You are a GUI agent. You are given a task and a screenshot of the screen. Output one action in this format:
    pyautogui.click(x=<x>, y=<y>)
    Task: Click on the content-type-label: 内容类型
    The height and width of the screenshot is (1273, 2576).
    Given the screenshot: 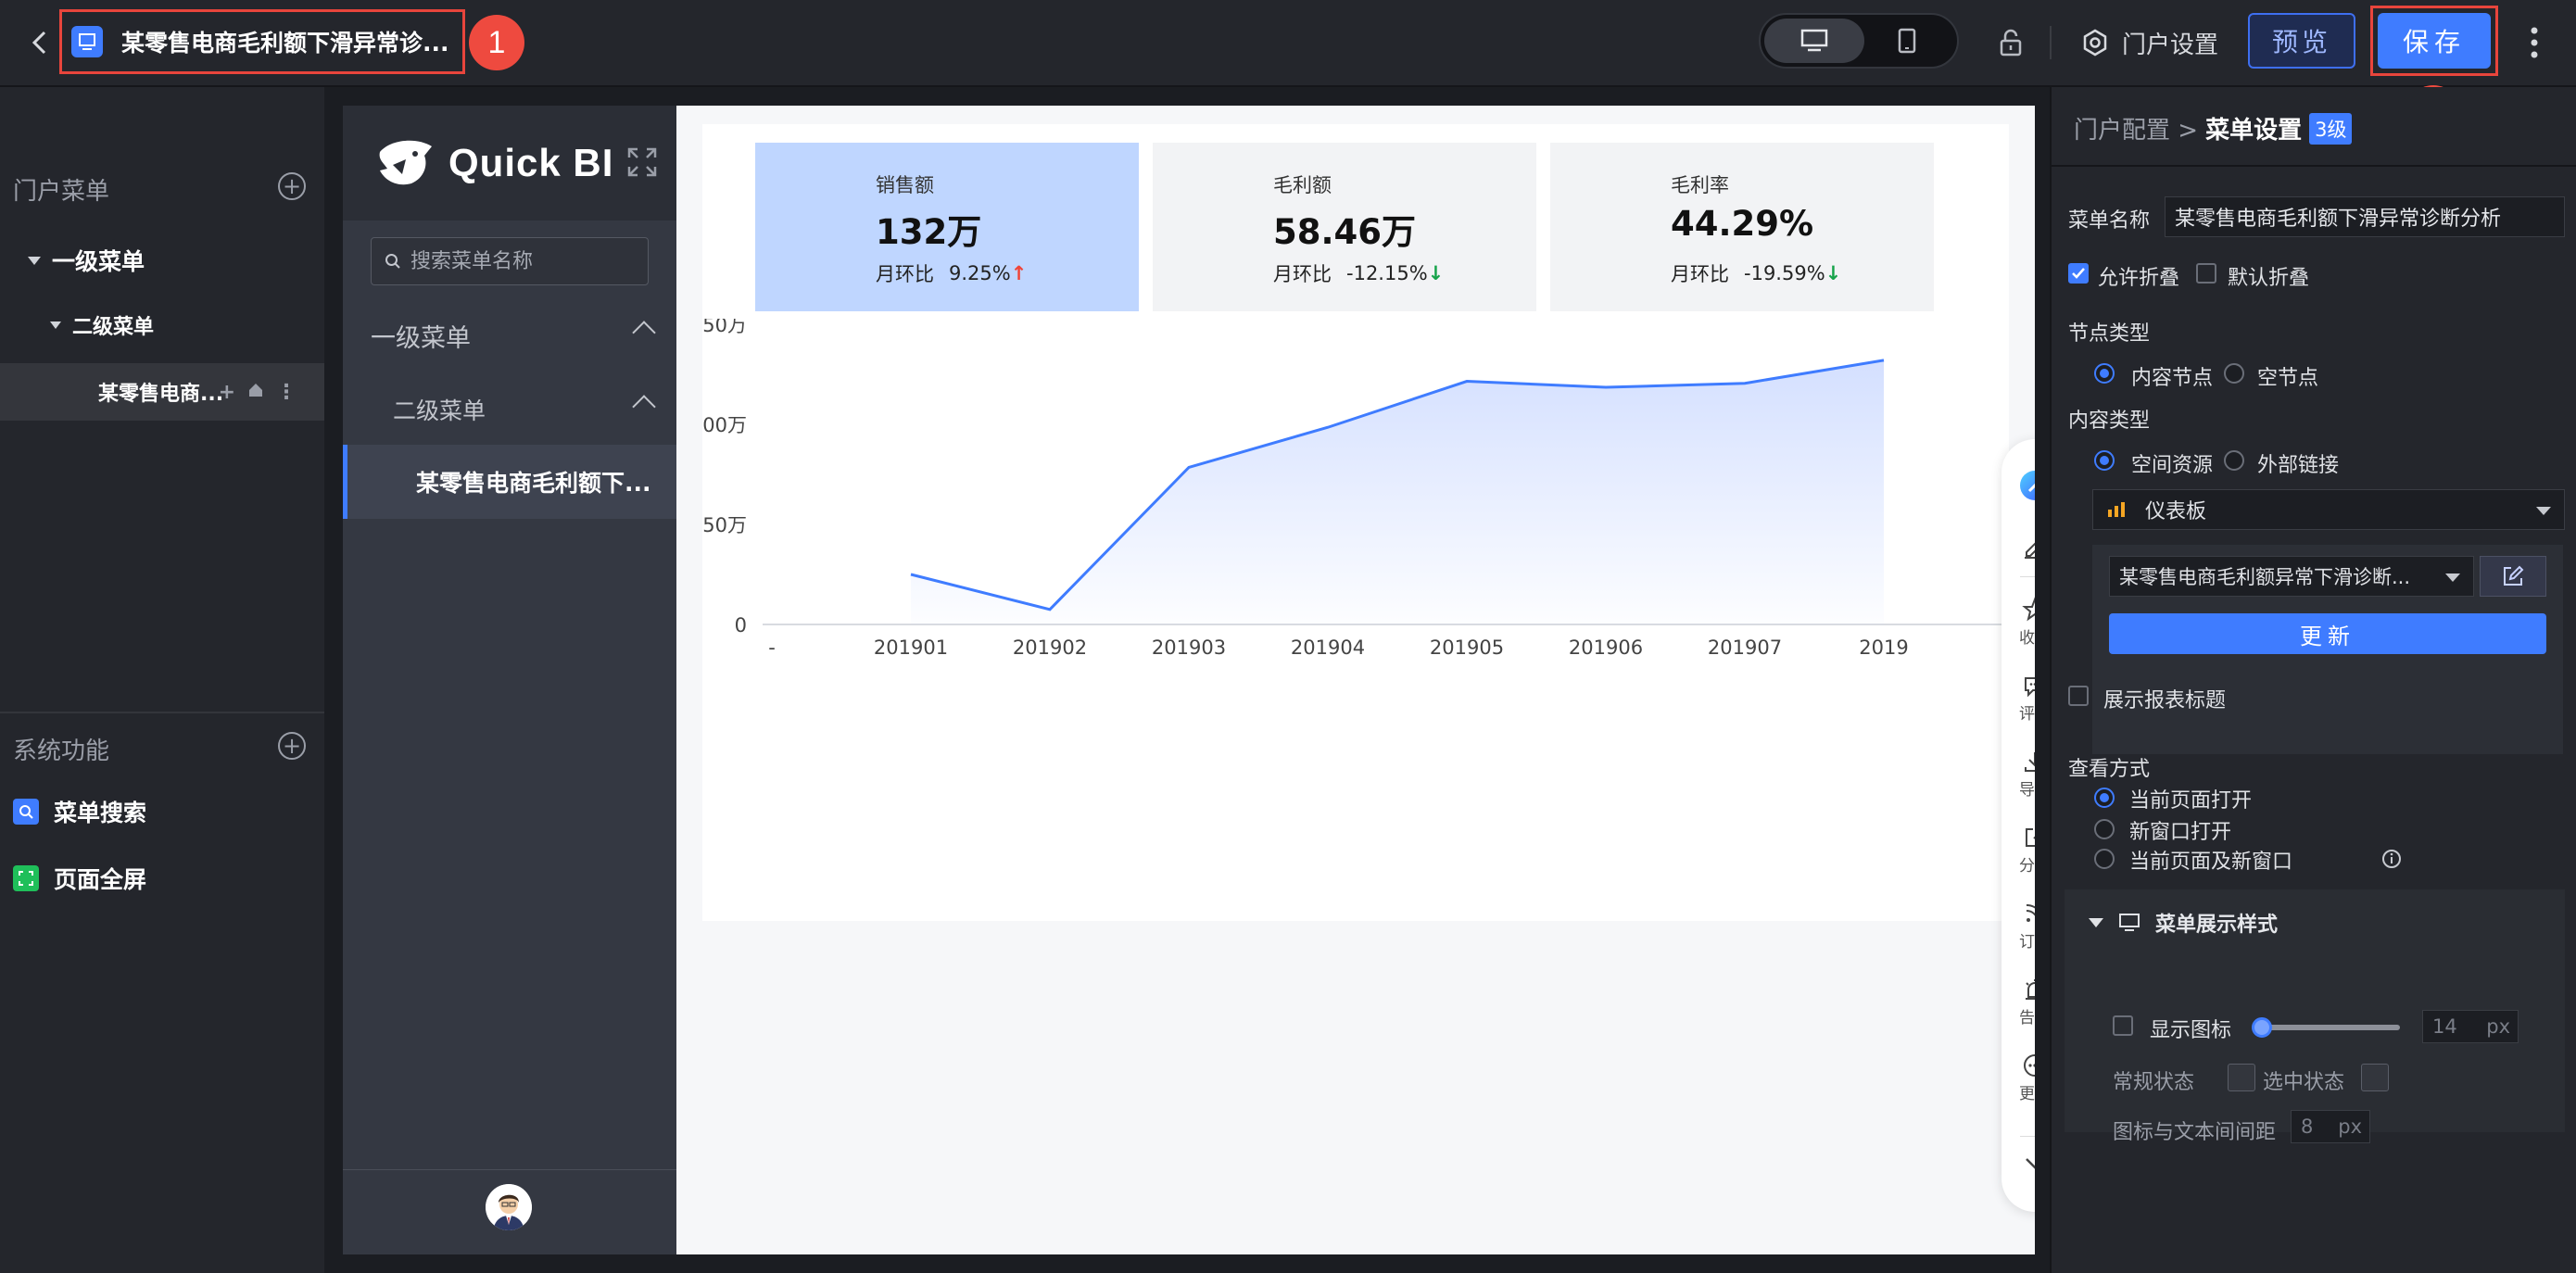 What is the action you would take?
    pyautogui.click(x=2109, y=421)
    